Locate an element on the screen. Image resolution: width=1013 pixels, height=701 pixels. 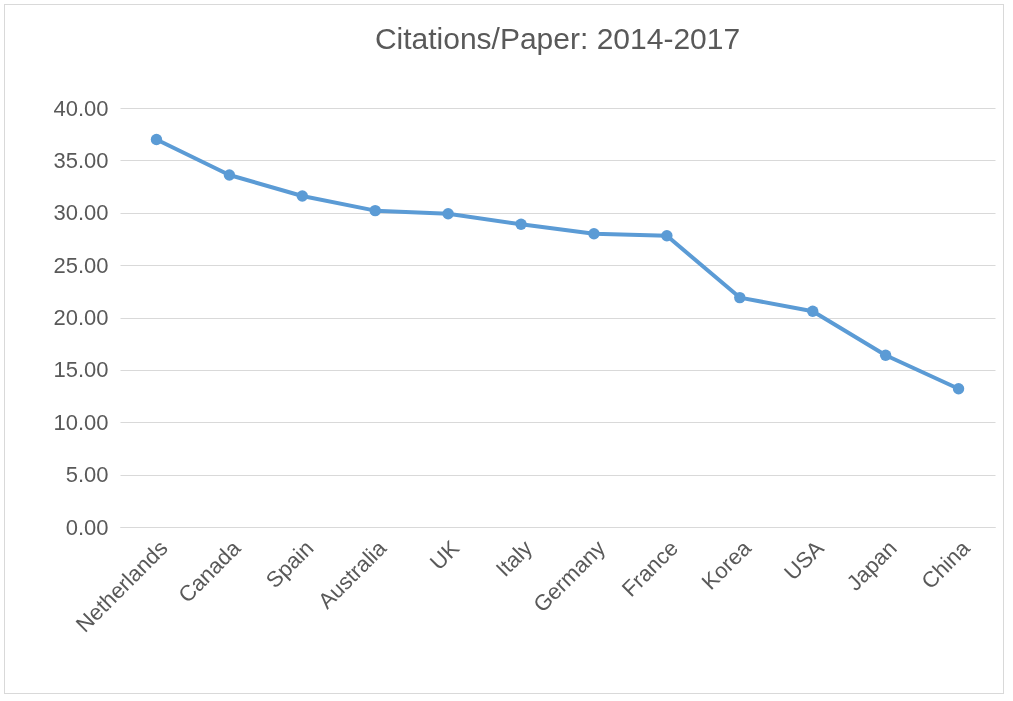
x-tick-label: Italy is located at coordinates (514, 558).